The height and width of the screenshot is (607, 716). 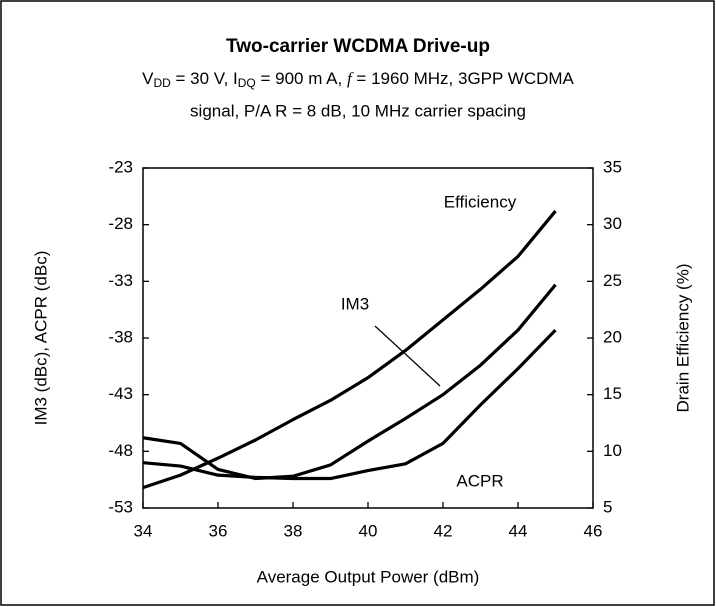 I want to click on y-tick-label: -23, so click(x=120, y=166).